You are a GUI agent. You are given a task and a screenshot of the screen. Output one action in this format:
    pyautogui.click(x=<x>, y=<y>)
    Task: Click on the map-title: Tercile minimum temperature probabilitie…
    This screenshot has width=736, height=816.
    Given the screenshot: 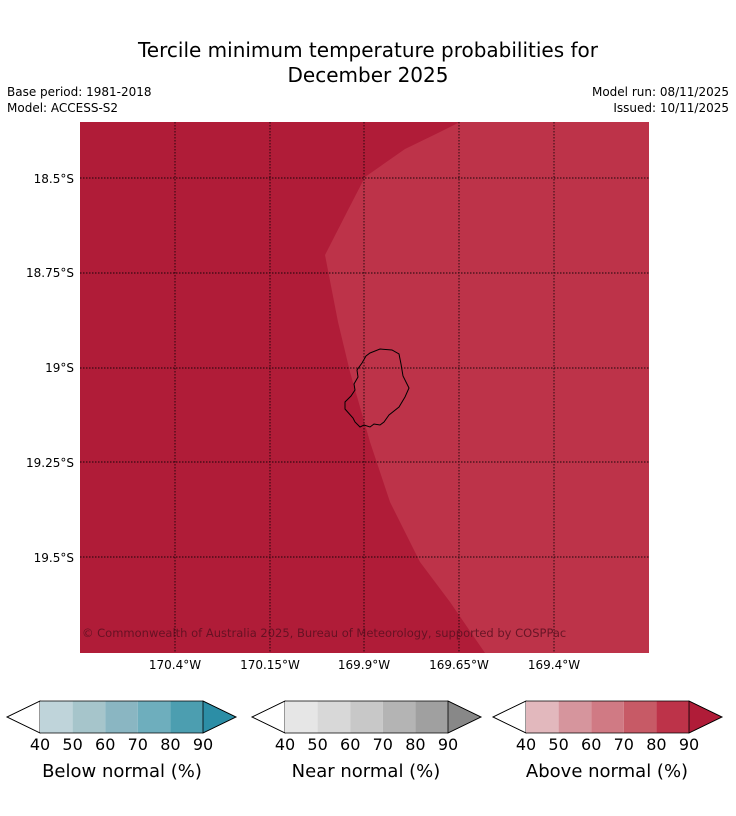 What is the action you would take?
    pyautogui.click(x=368, y=63)
    